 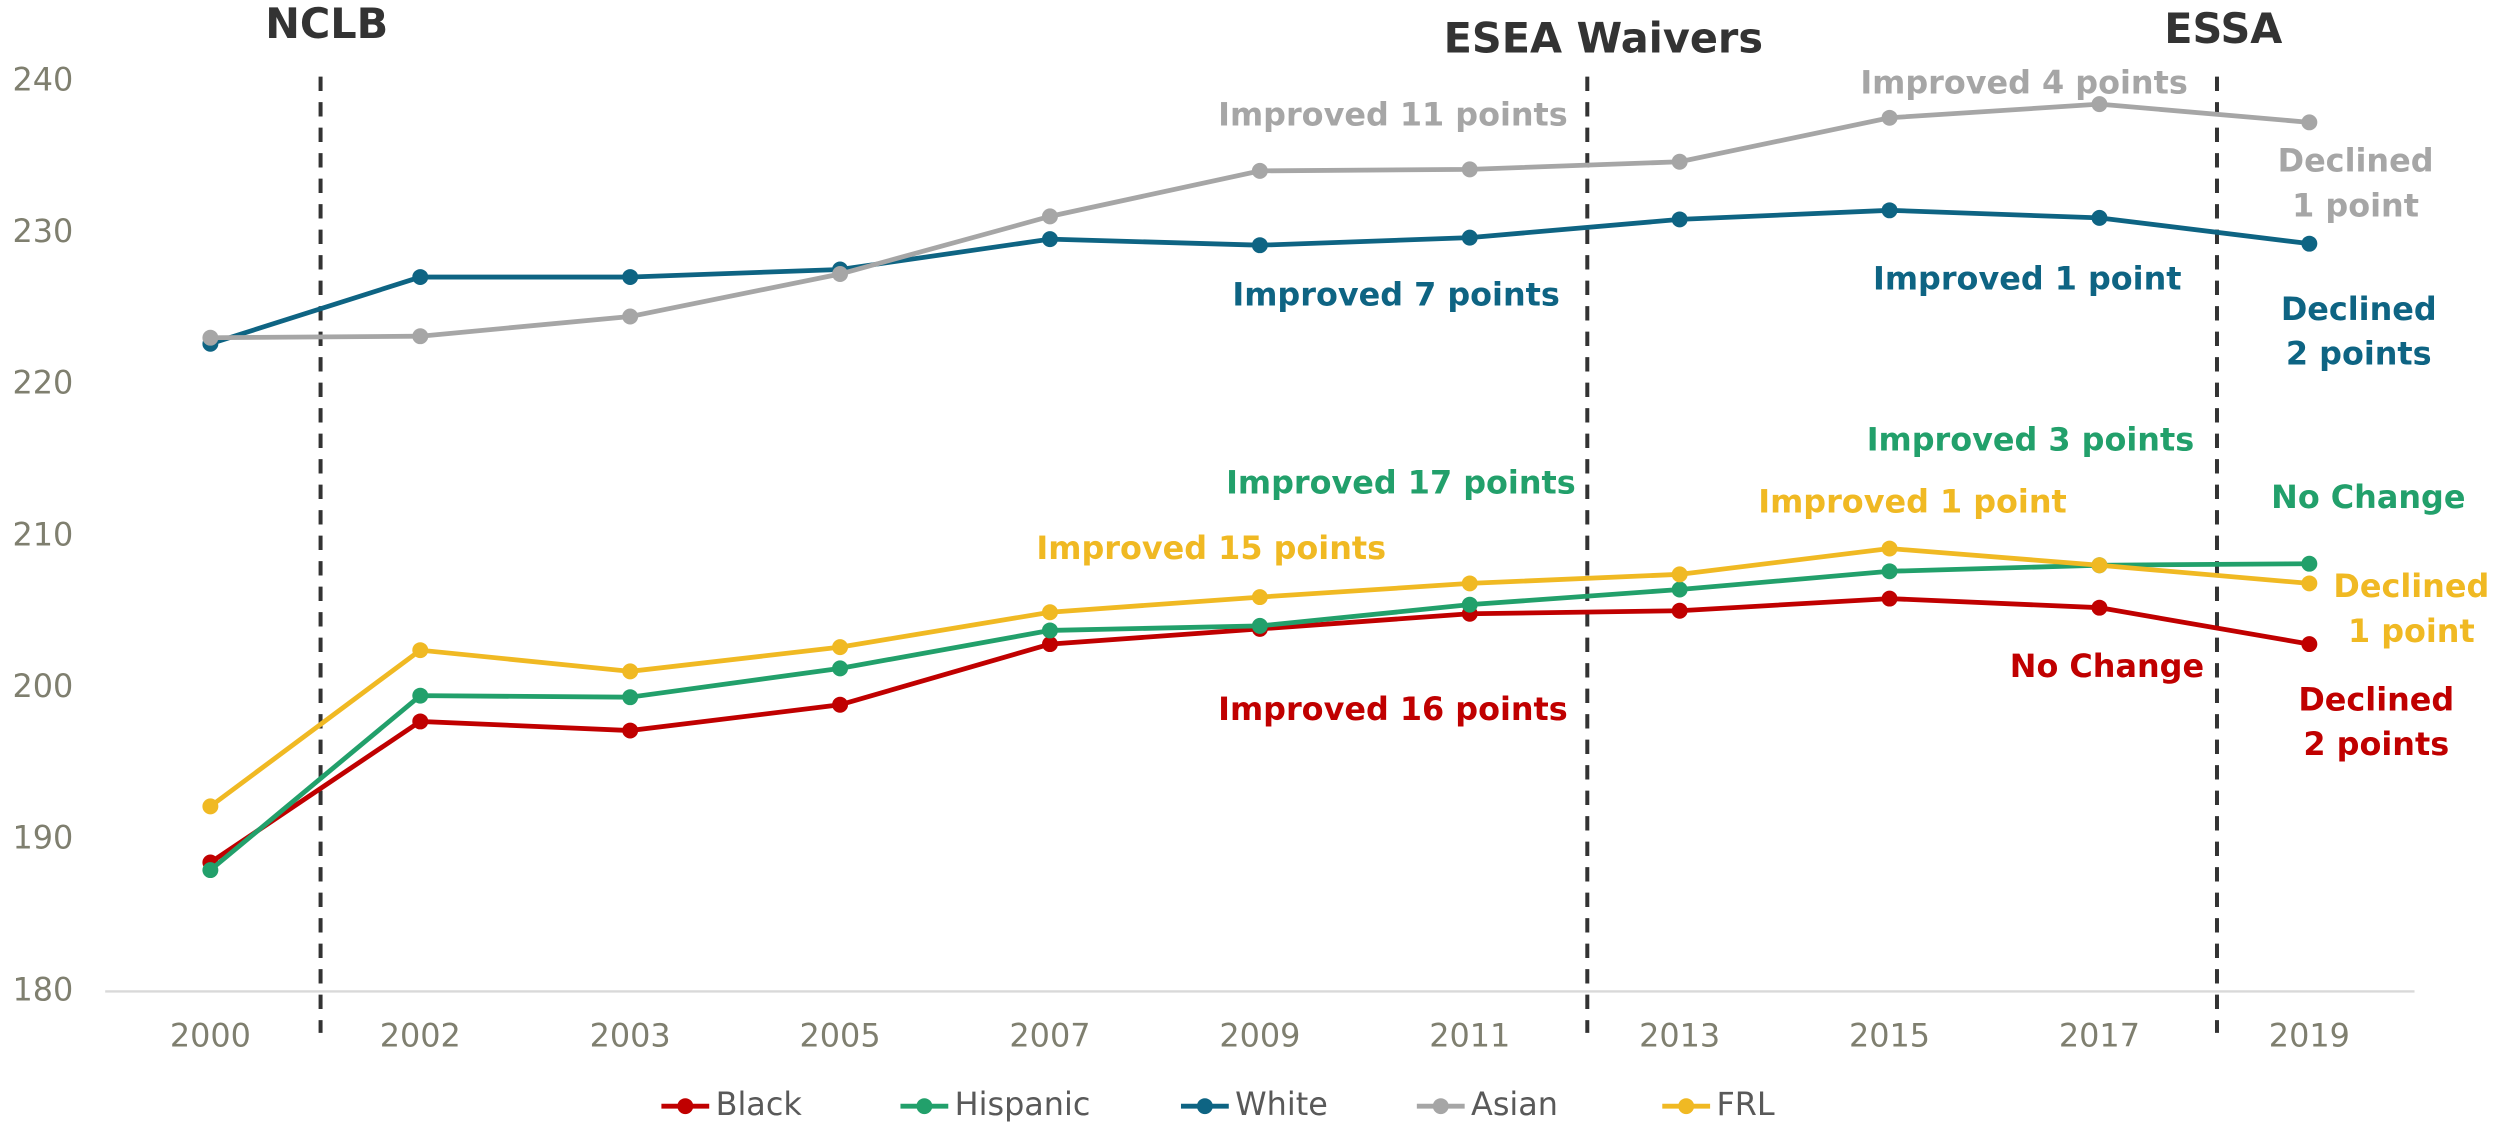 I want to click on x-tick-label: 2002, so click(x=420, y=1036).